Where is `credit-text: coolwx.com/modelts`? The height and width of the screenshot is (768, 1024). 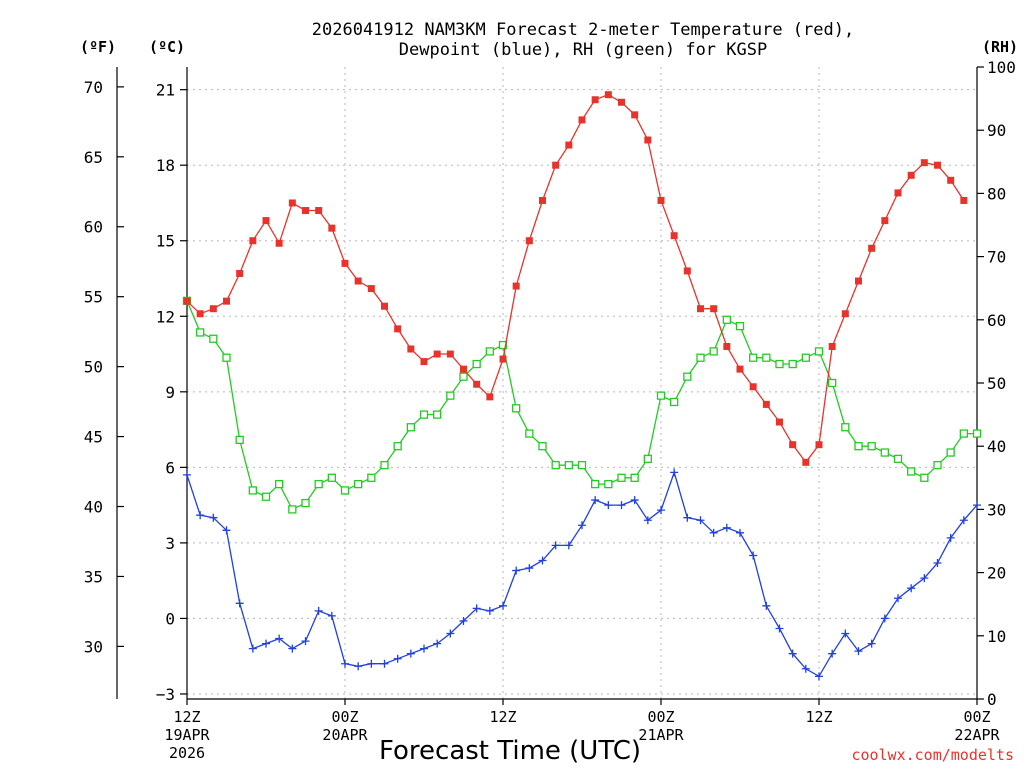
credit-text: coolwx.com/modelts is located at coordinates (932, 755).